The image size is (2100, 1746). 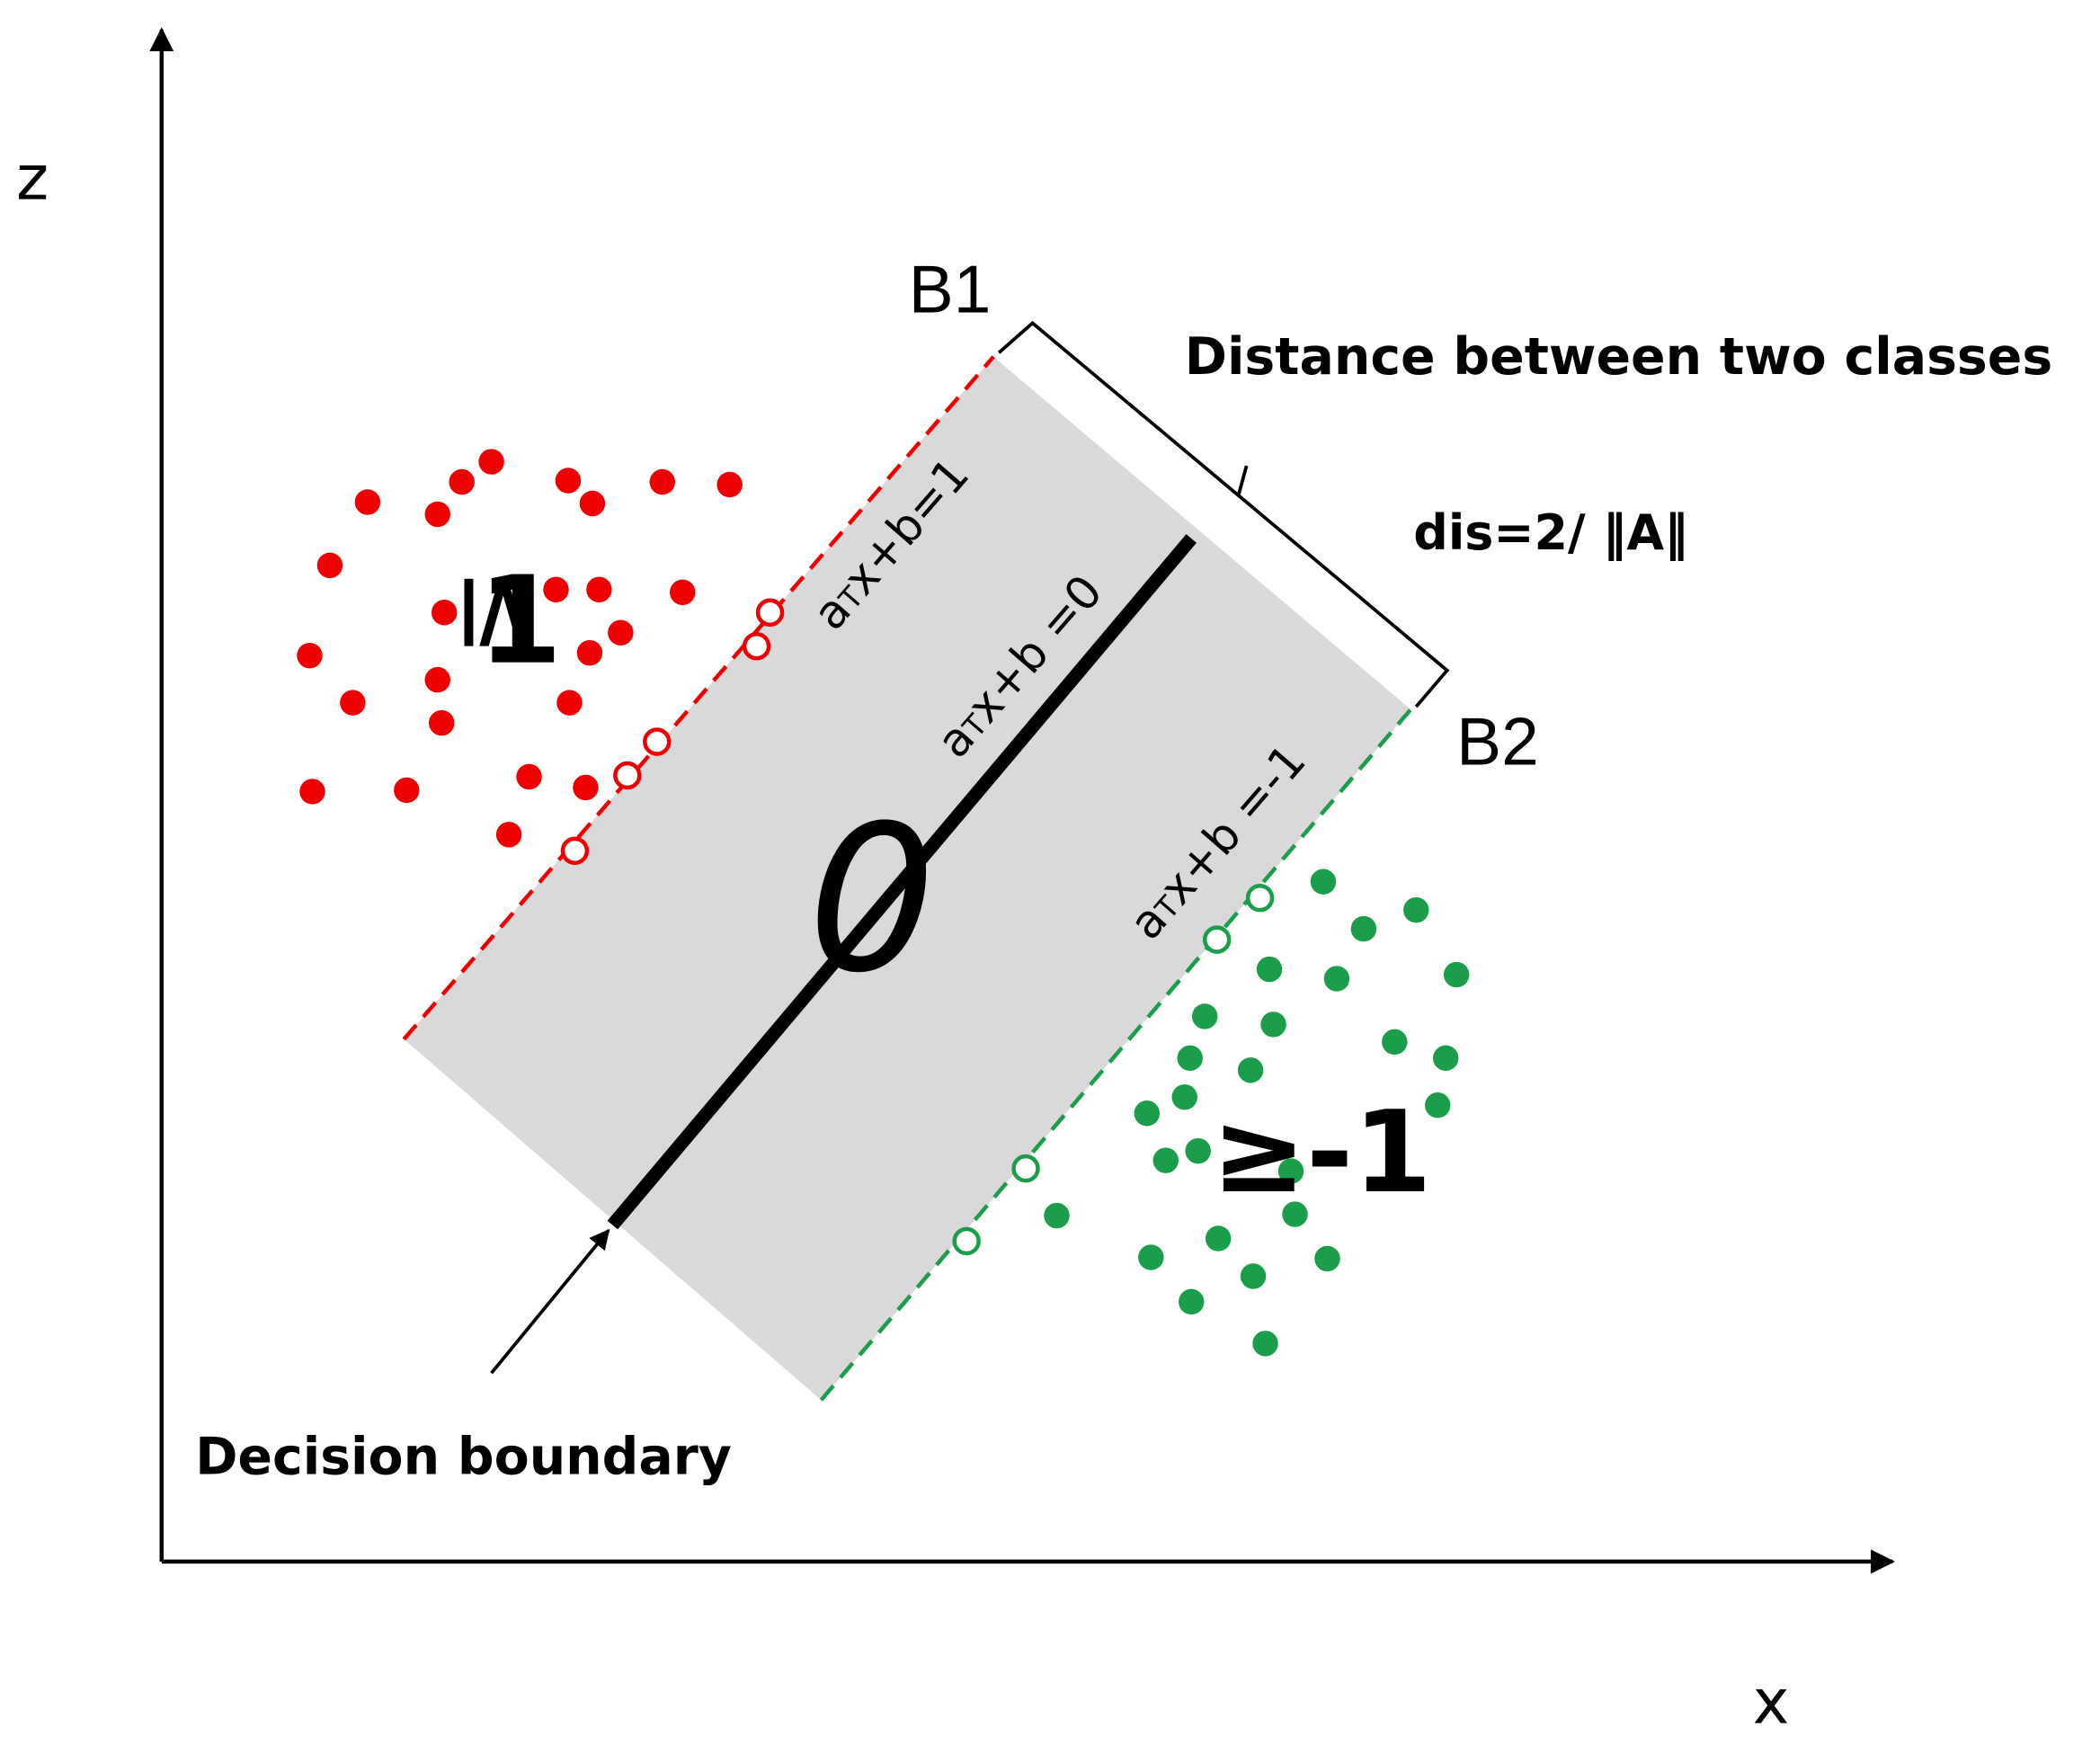 I want to click on margin-formula: dis=2/ ‖A‖, so click(x=1551, y=533).